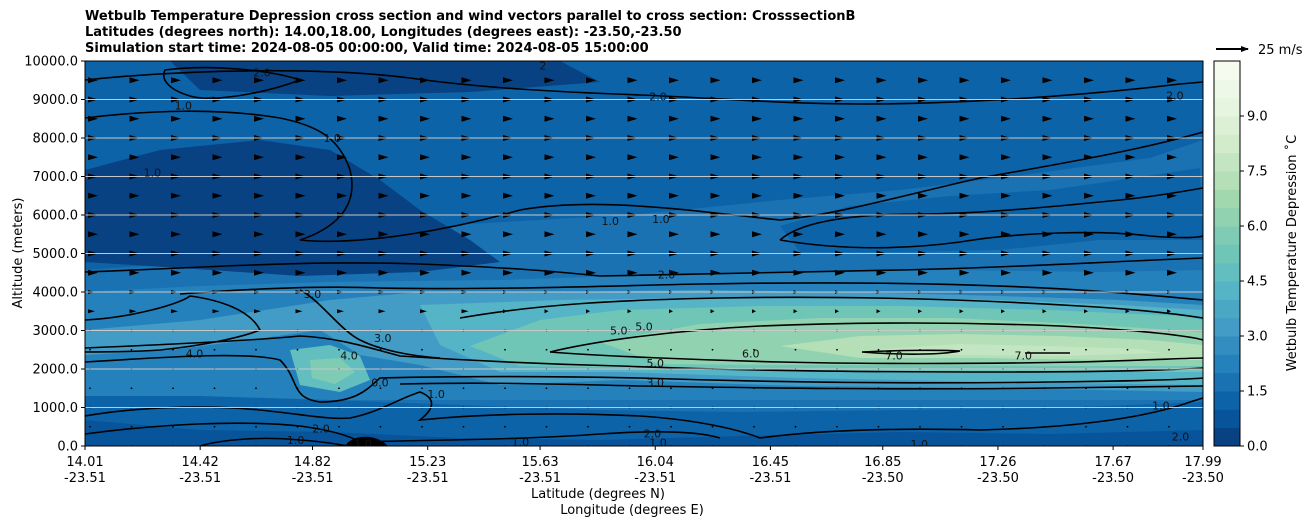  I want to click on contour-label: 3.0, so click(313, 294).